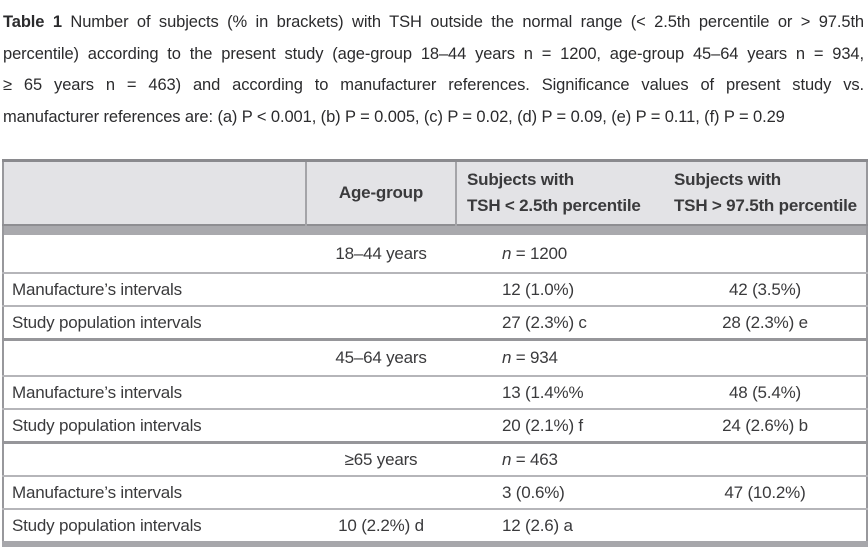 The width and height of the screenshot is (868, 553). Describe the element at coordinates (32, 22) in the screenshot. I see `table-number-label: Table 1` at that location.